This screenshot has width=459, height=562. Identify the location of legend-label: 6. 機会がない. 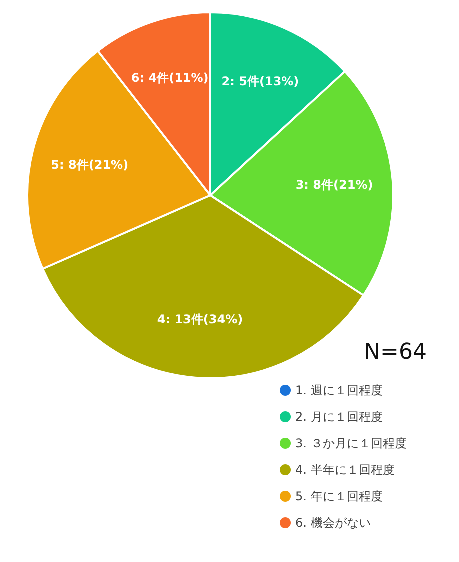
(333, 523).